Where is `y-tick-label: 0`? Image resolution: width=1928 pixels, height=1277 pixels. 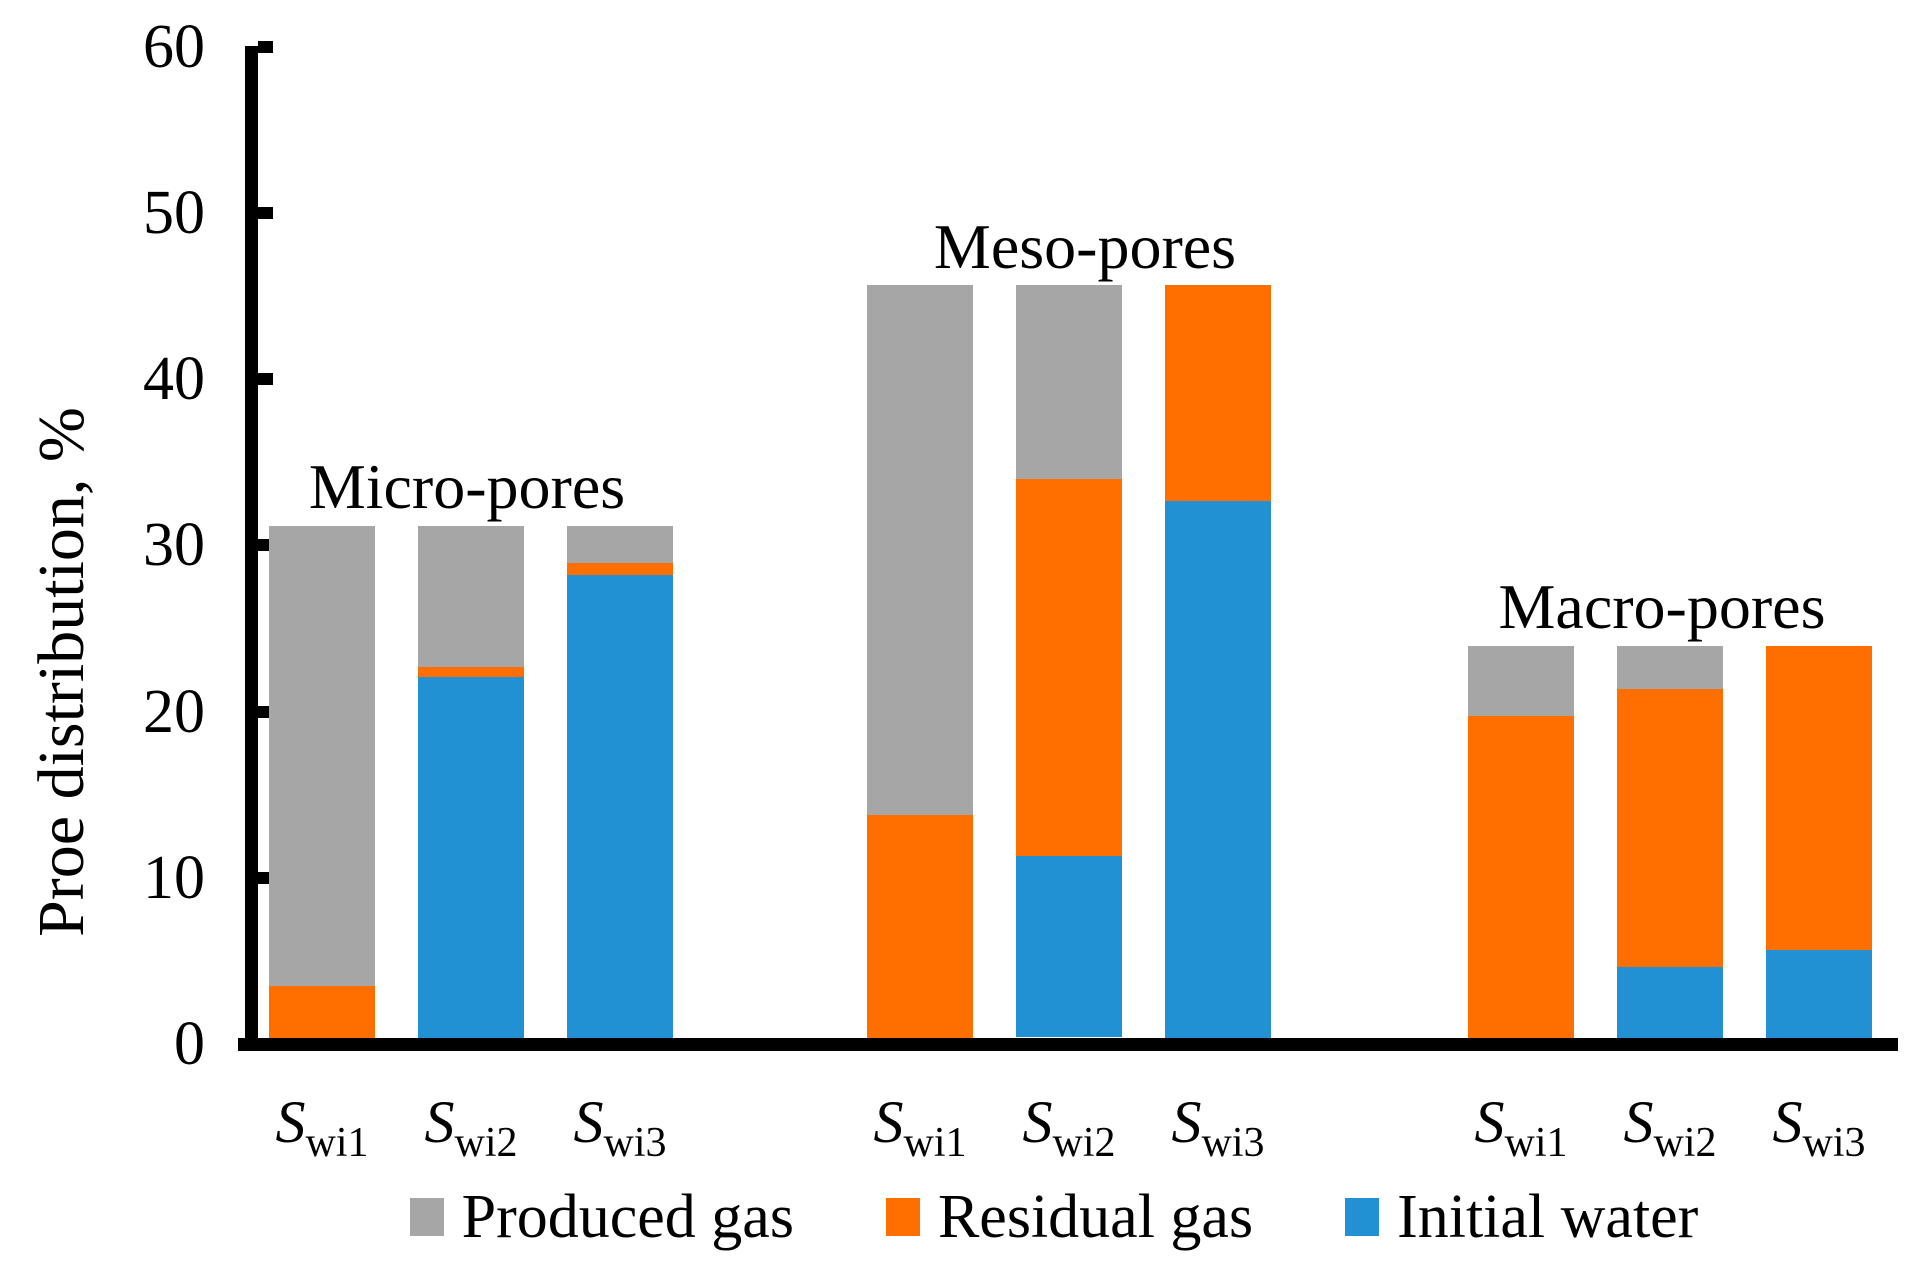
y-tick-label: 0 is located at coordinates (189, 1044).